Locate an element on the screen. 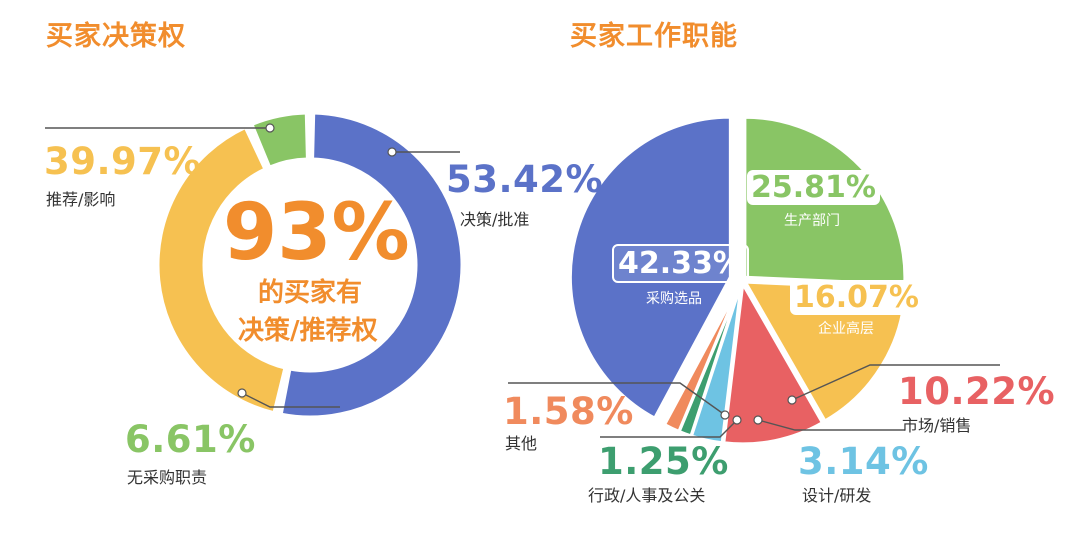  leader-other-dot is located at coordinates (725, 415).